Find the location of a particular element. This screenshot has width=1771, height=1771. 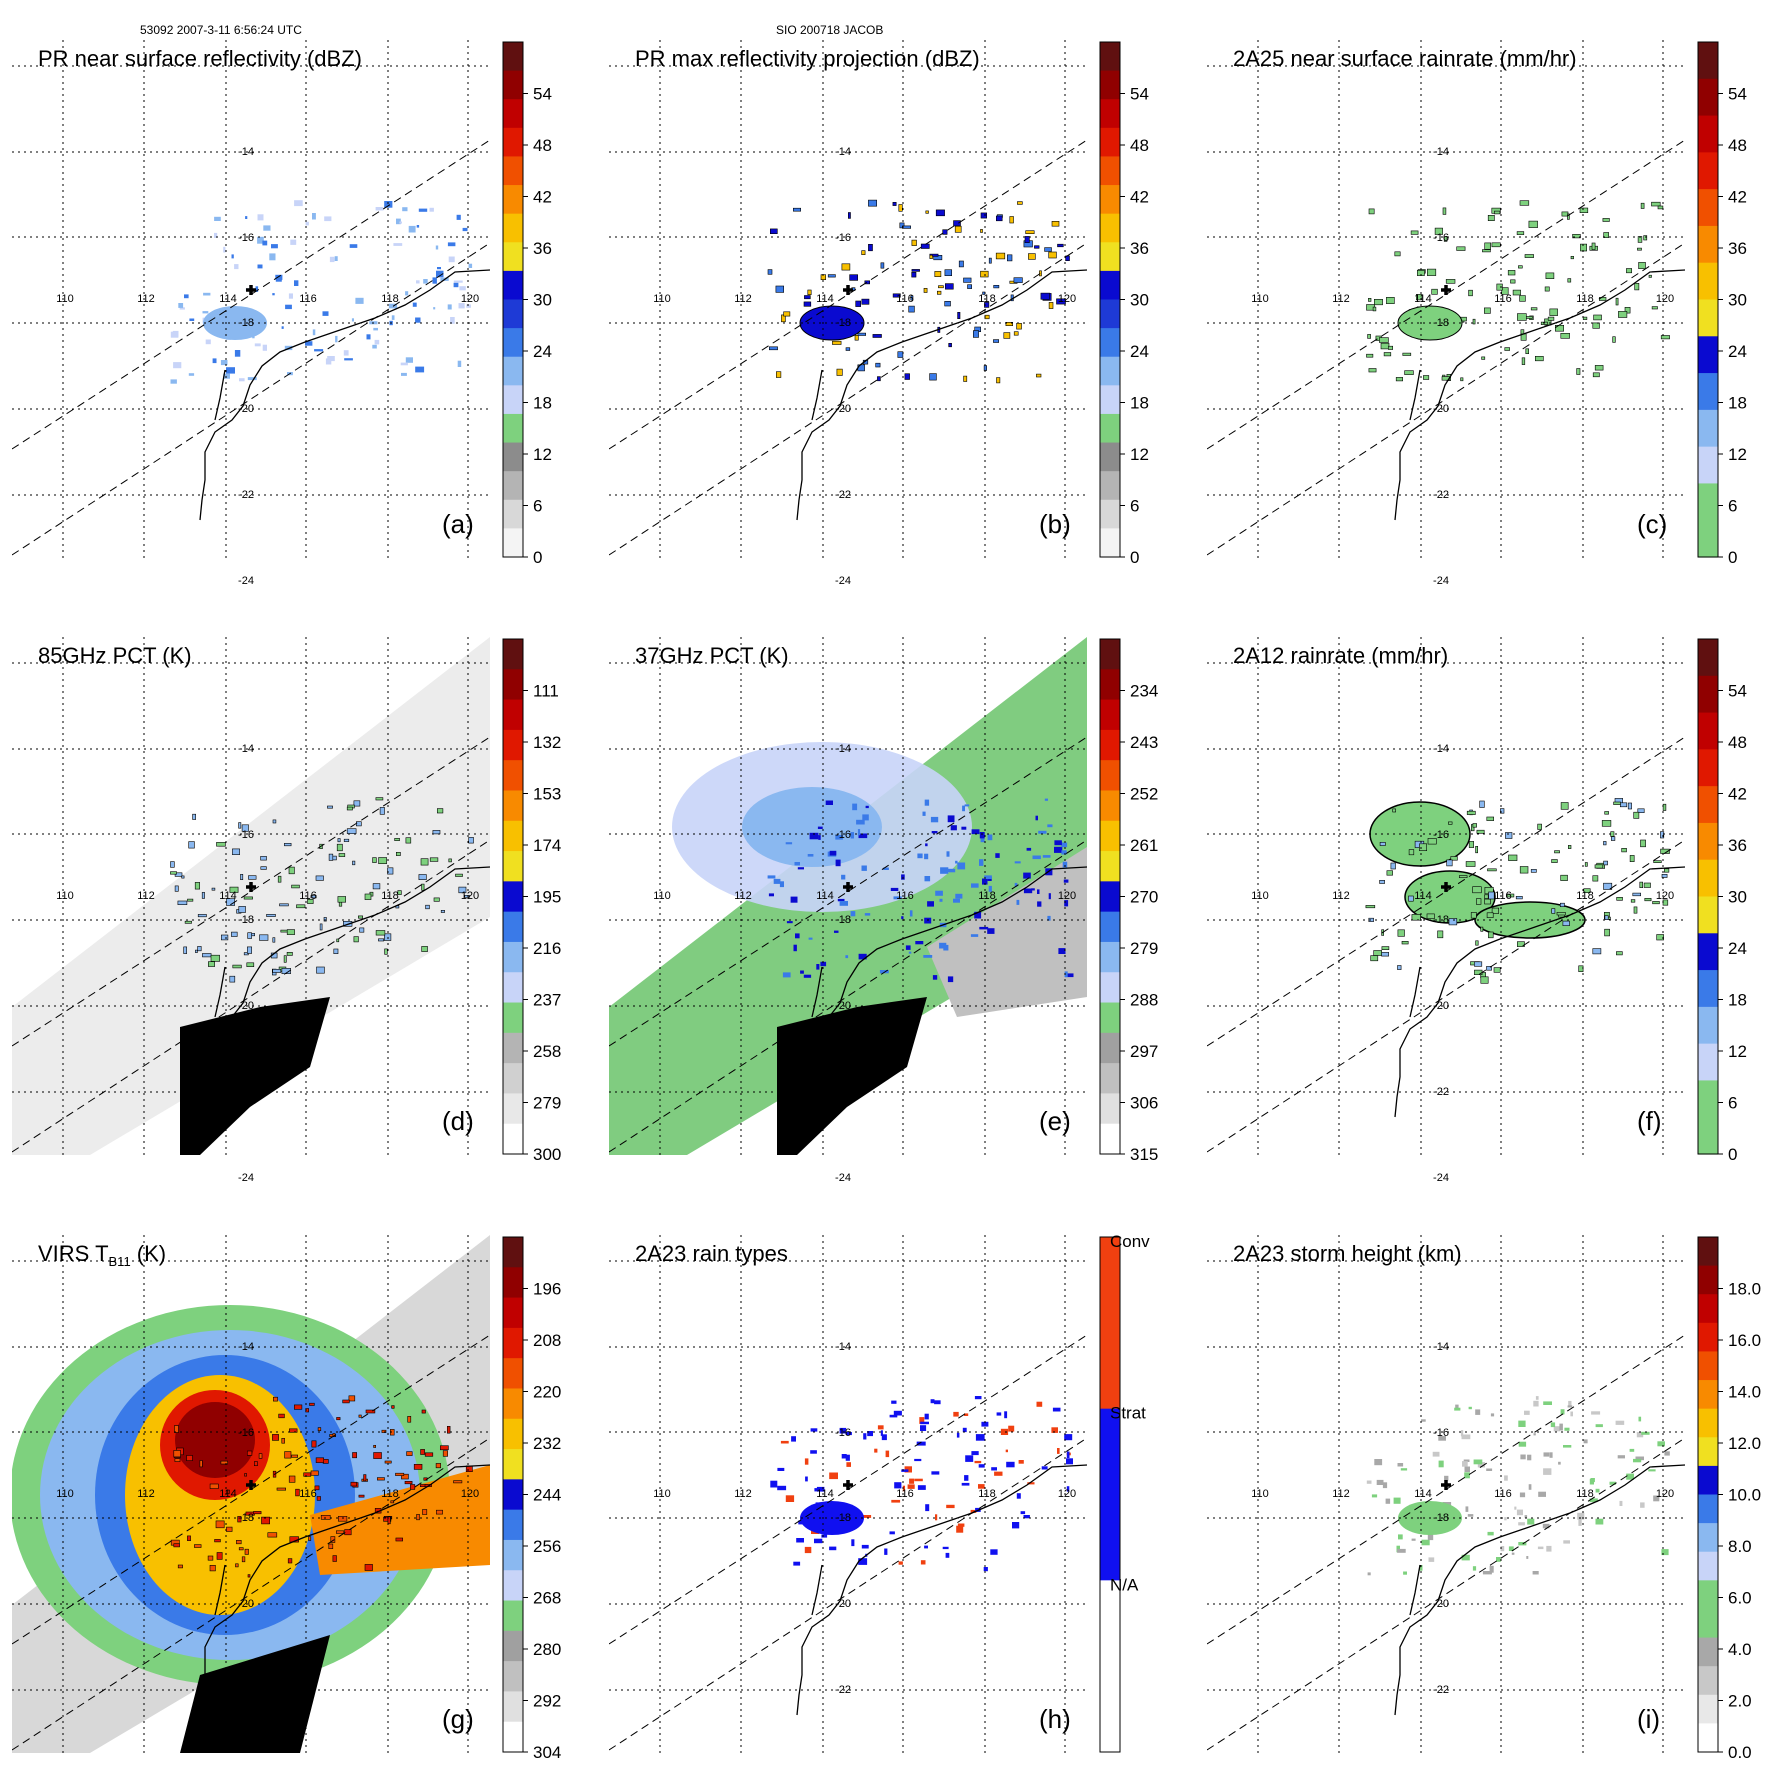

colorbar-tick-label: 232 is located at coordinates (547, 1443).